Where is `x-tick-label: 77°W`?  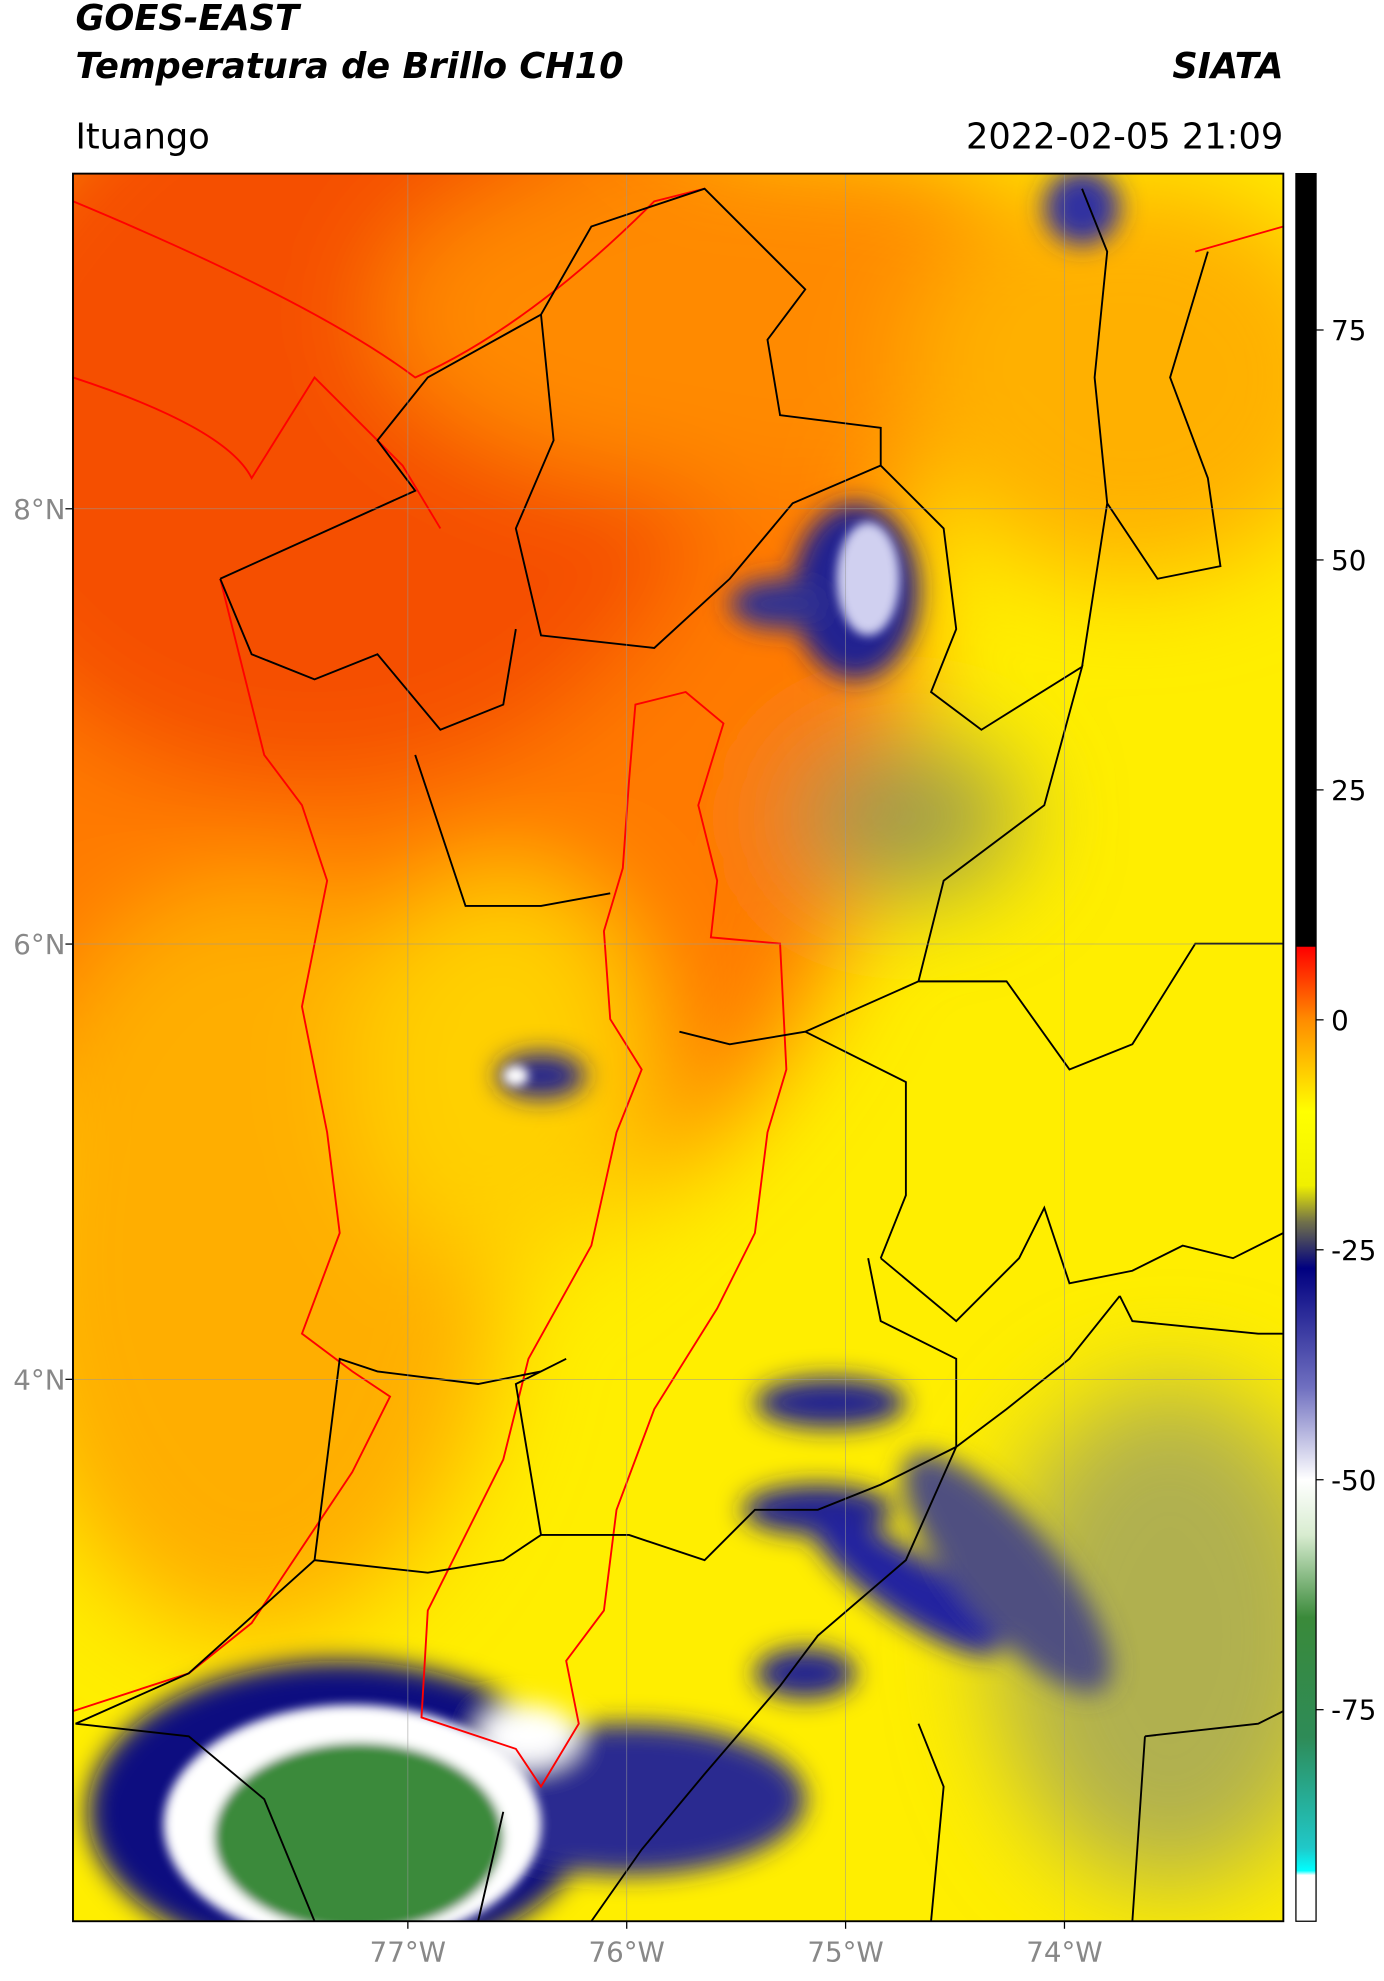
x-tick-label: 77°W is located at coordinates (408, 1951).